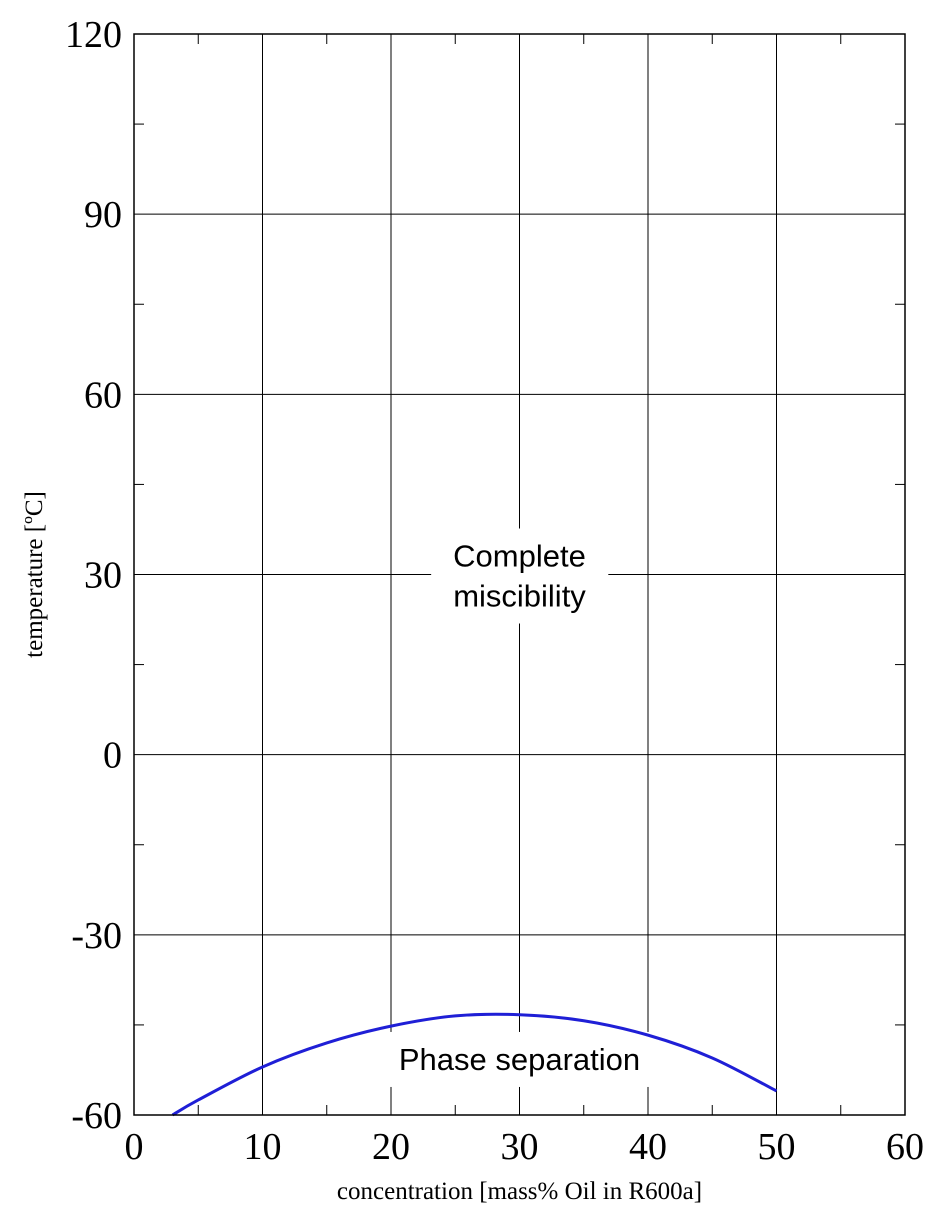  I want to click on x-axis-title: concentration [mass% Oil in R600a], so click(519, 1191).